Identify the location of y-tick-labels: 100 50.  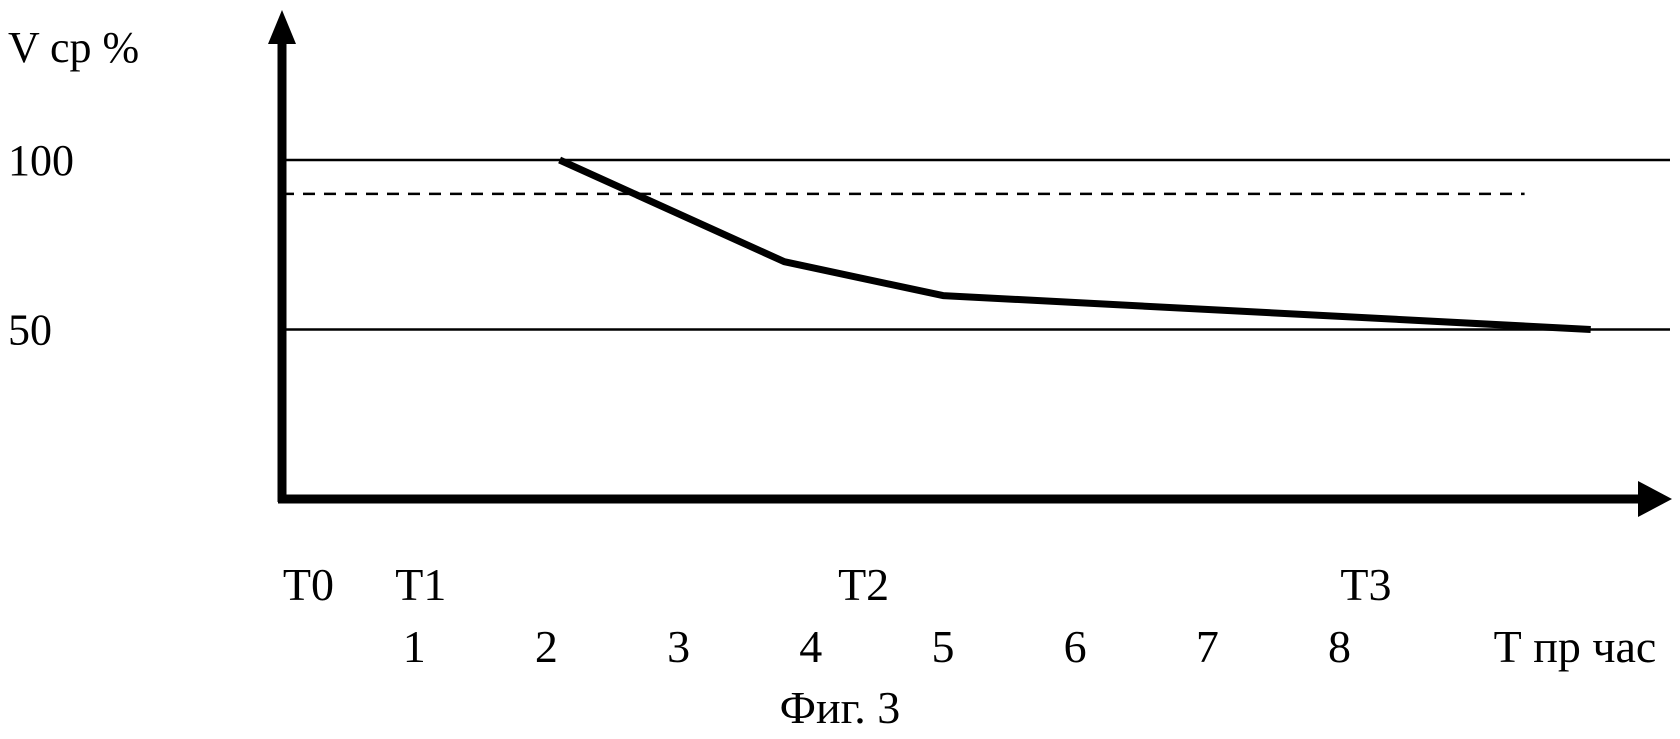
(41, 245).